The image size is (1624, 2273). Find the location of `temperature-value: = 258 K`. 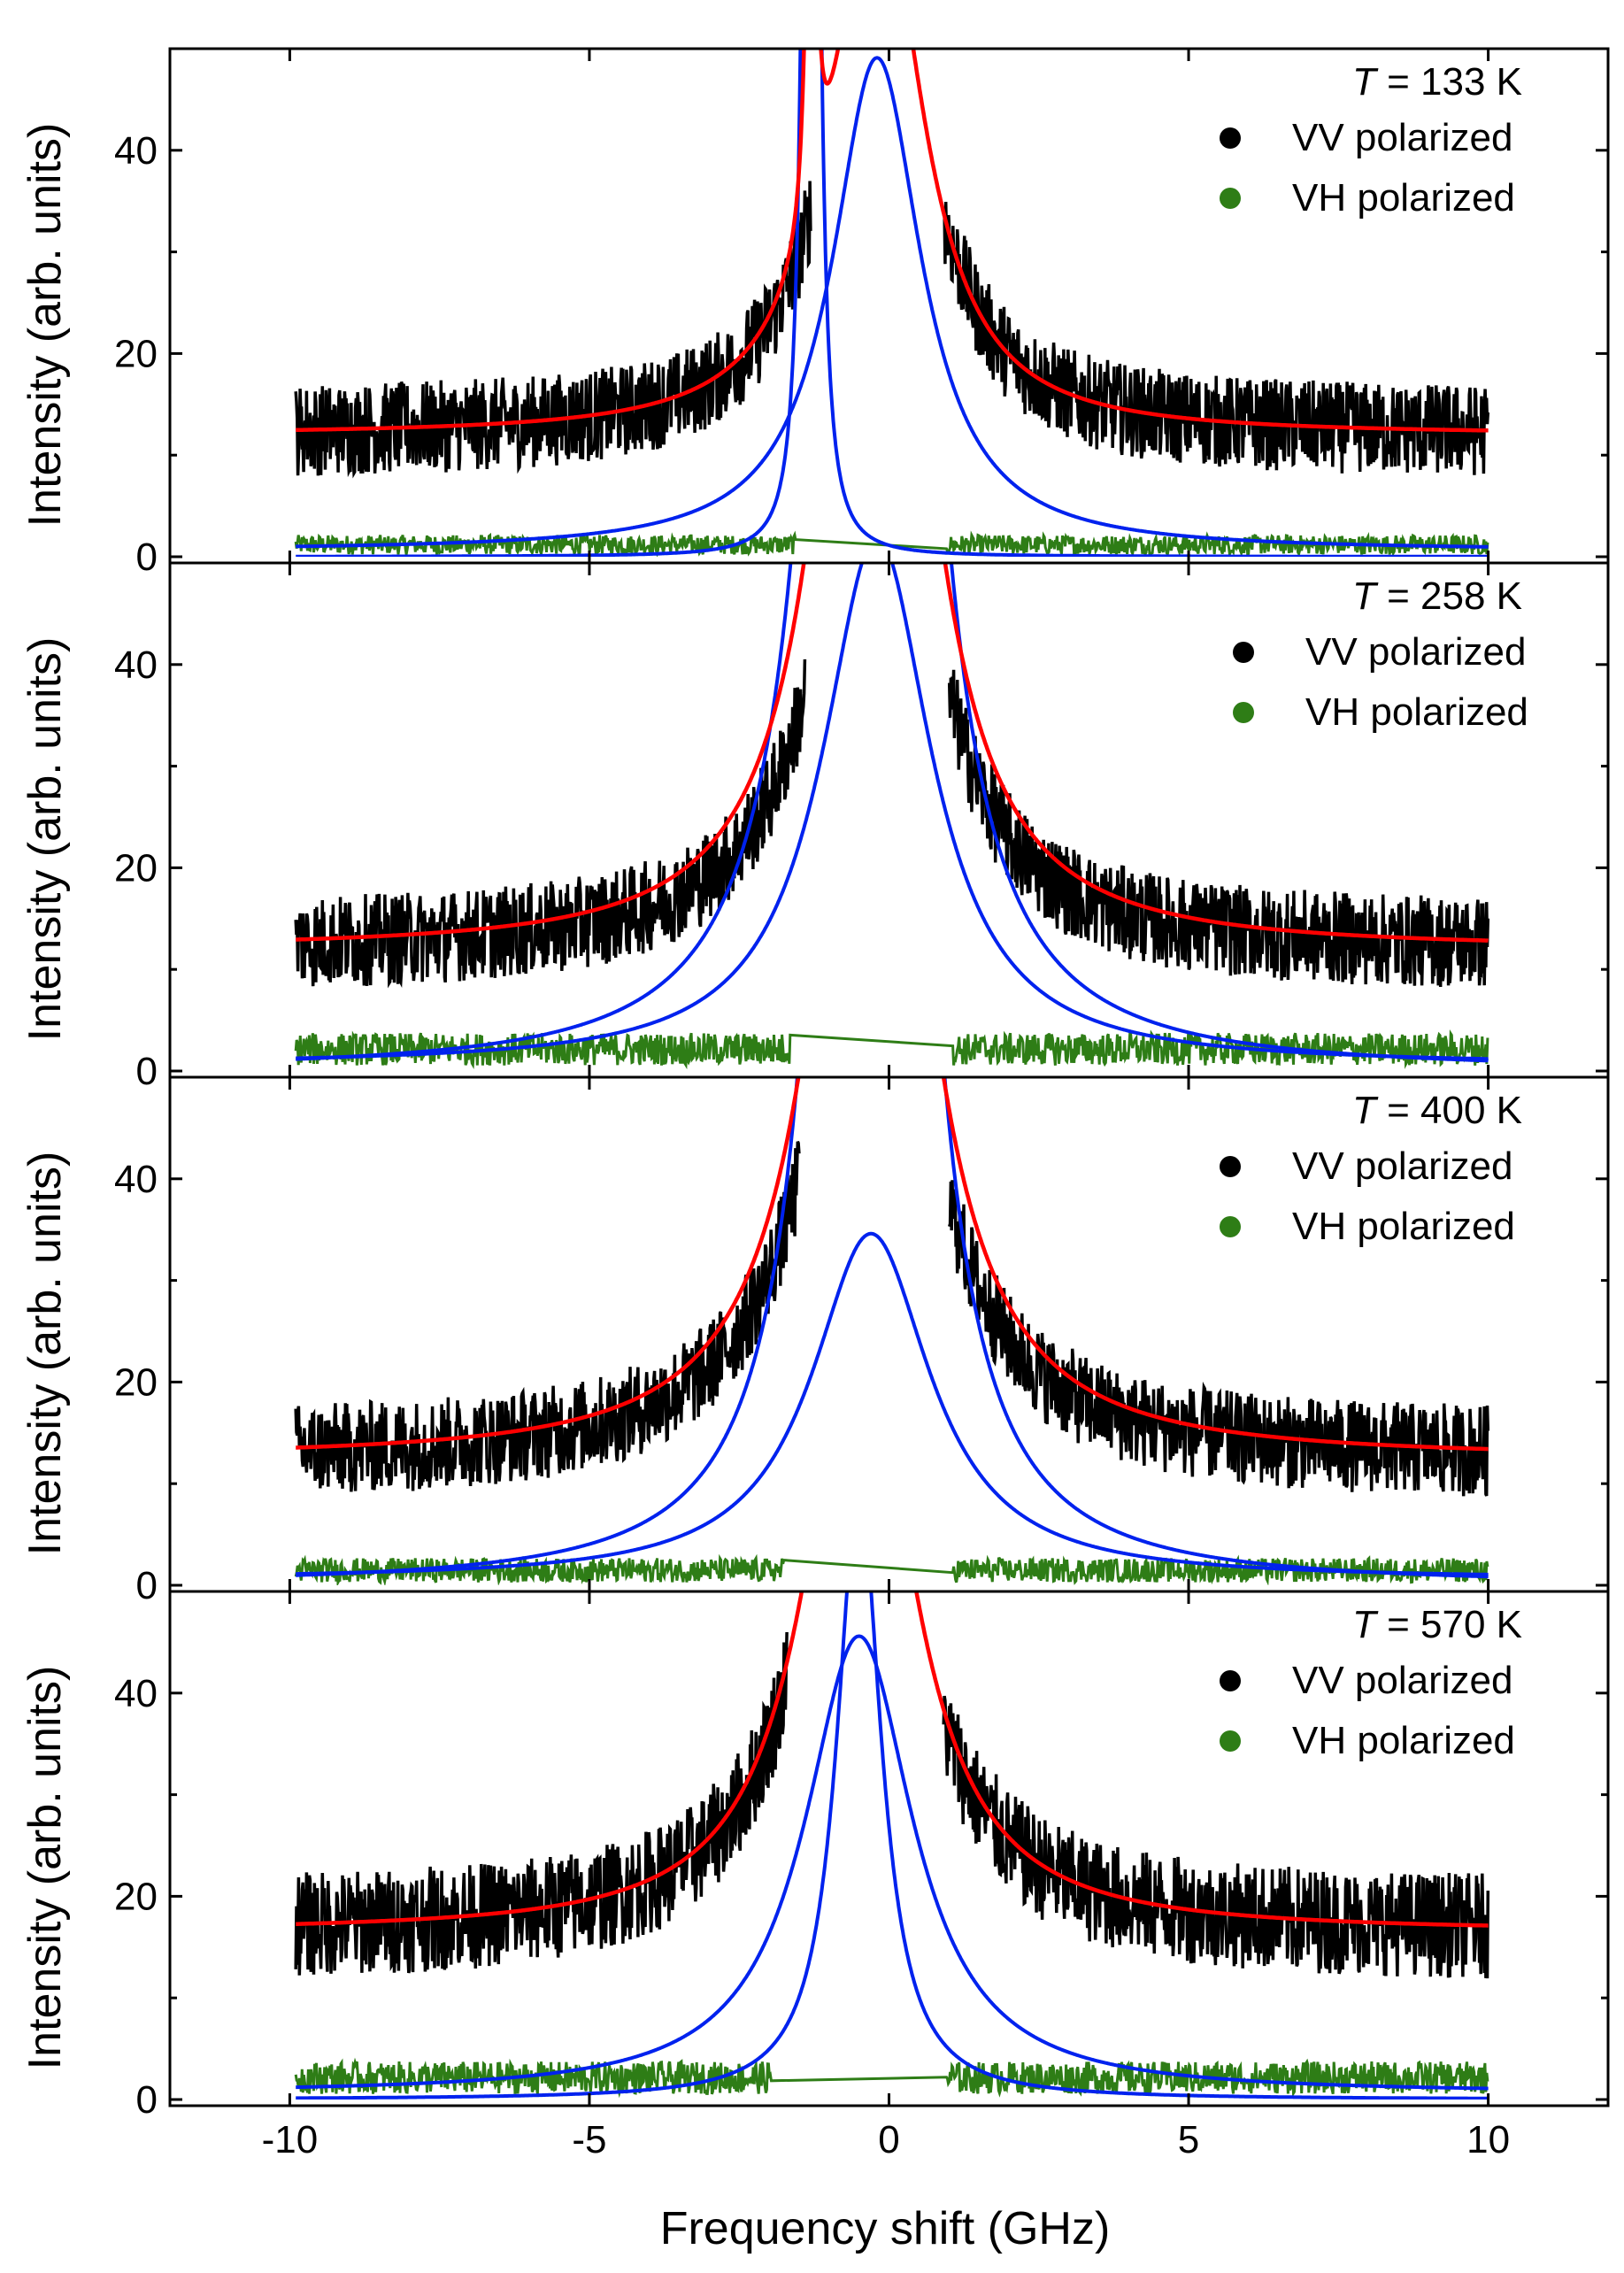

temperature-value: = 258 K is located at coordinates (1449, 596).